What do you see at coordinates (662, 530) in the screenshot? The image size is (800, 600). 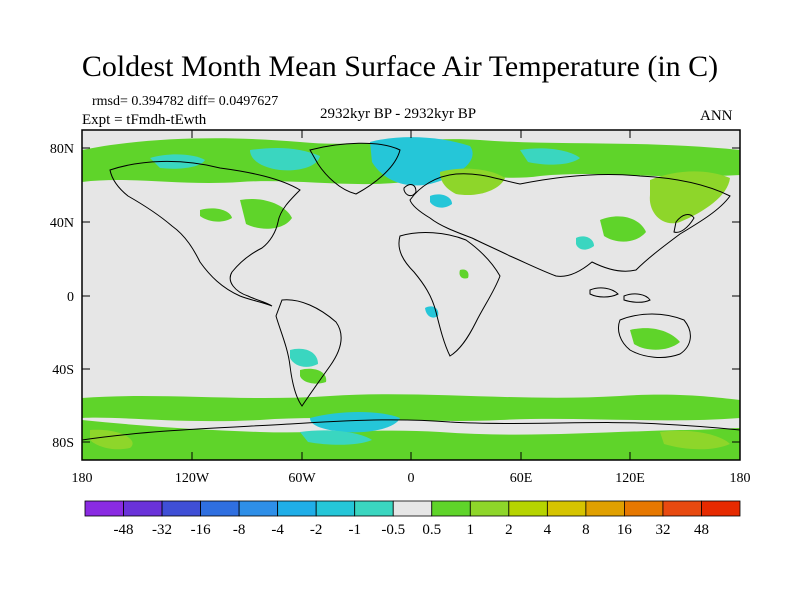 I see `colorbar-label: 32` at bounding box center [662, 530].